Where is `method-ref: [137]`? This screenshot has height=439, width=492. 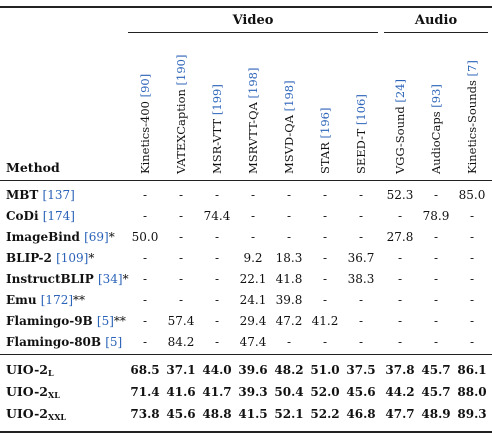
method-ref: [137] is located at coordinates (58, 195).